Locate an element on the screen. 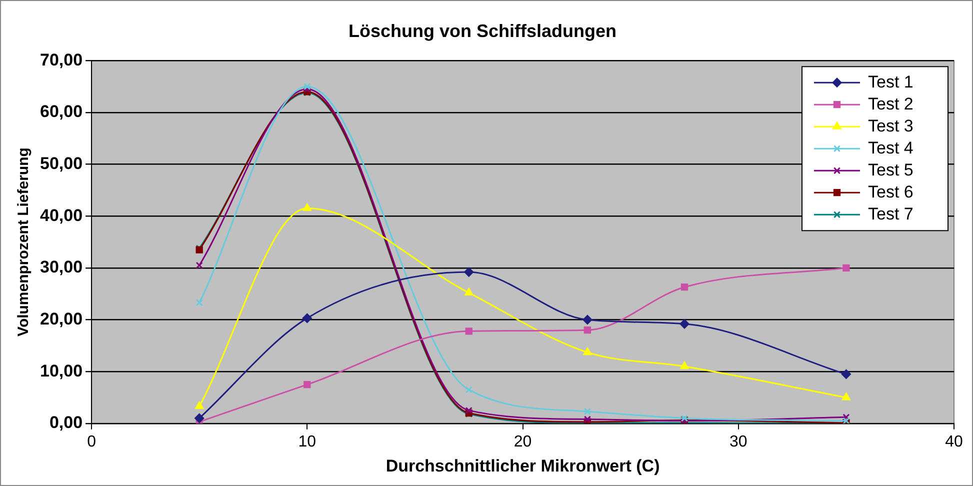  x-tick-label: 10 is located at coordinates (307, 441).